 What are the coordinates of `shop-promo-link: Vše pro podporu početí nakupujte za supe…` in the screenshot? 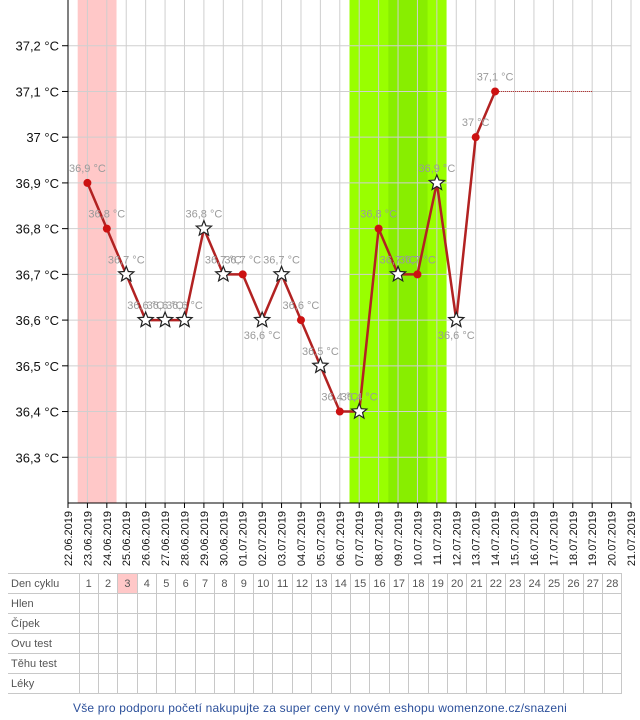 It's located at (320, 708).